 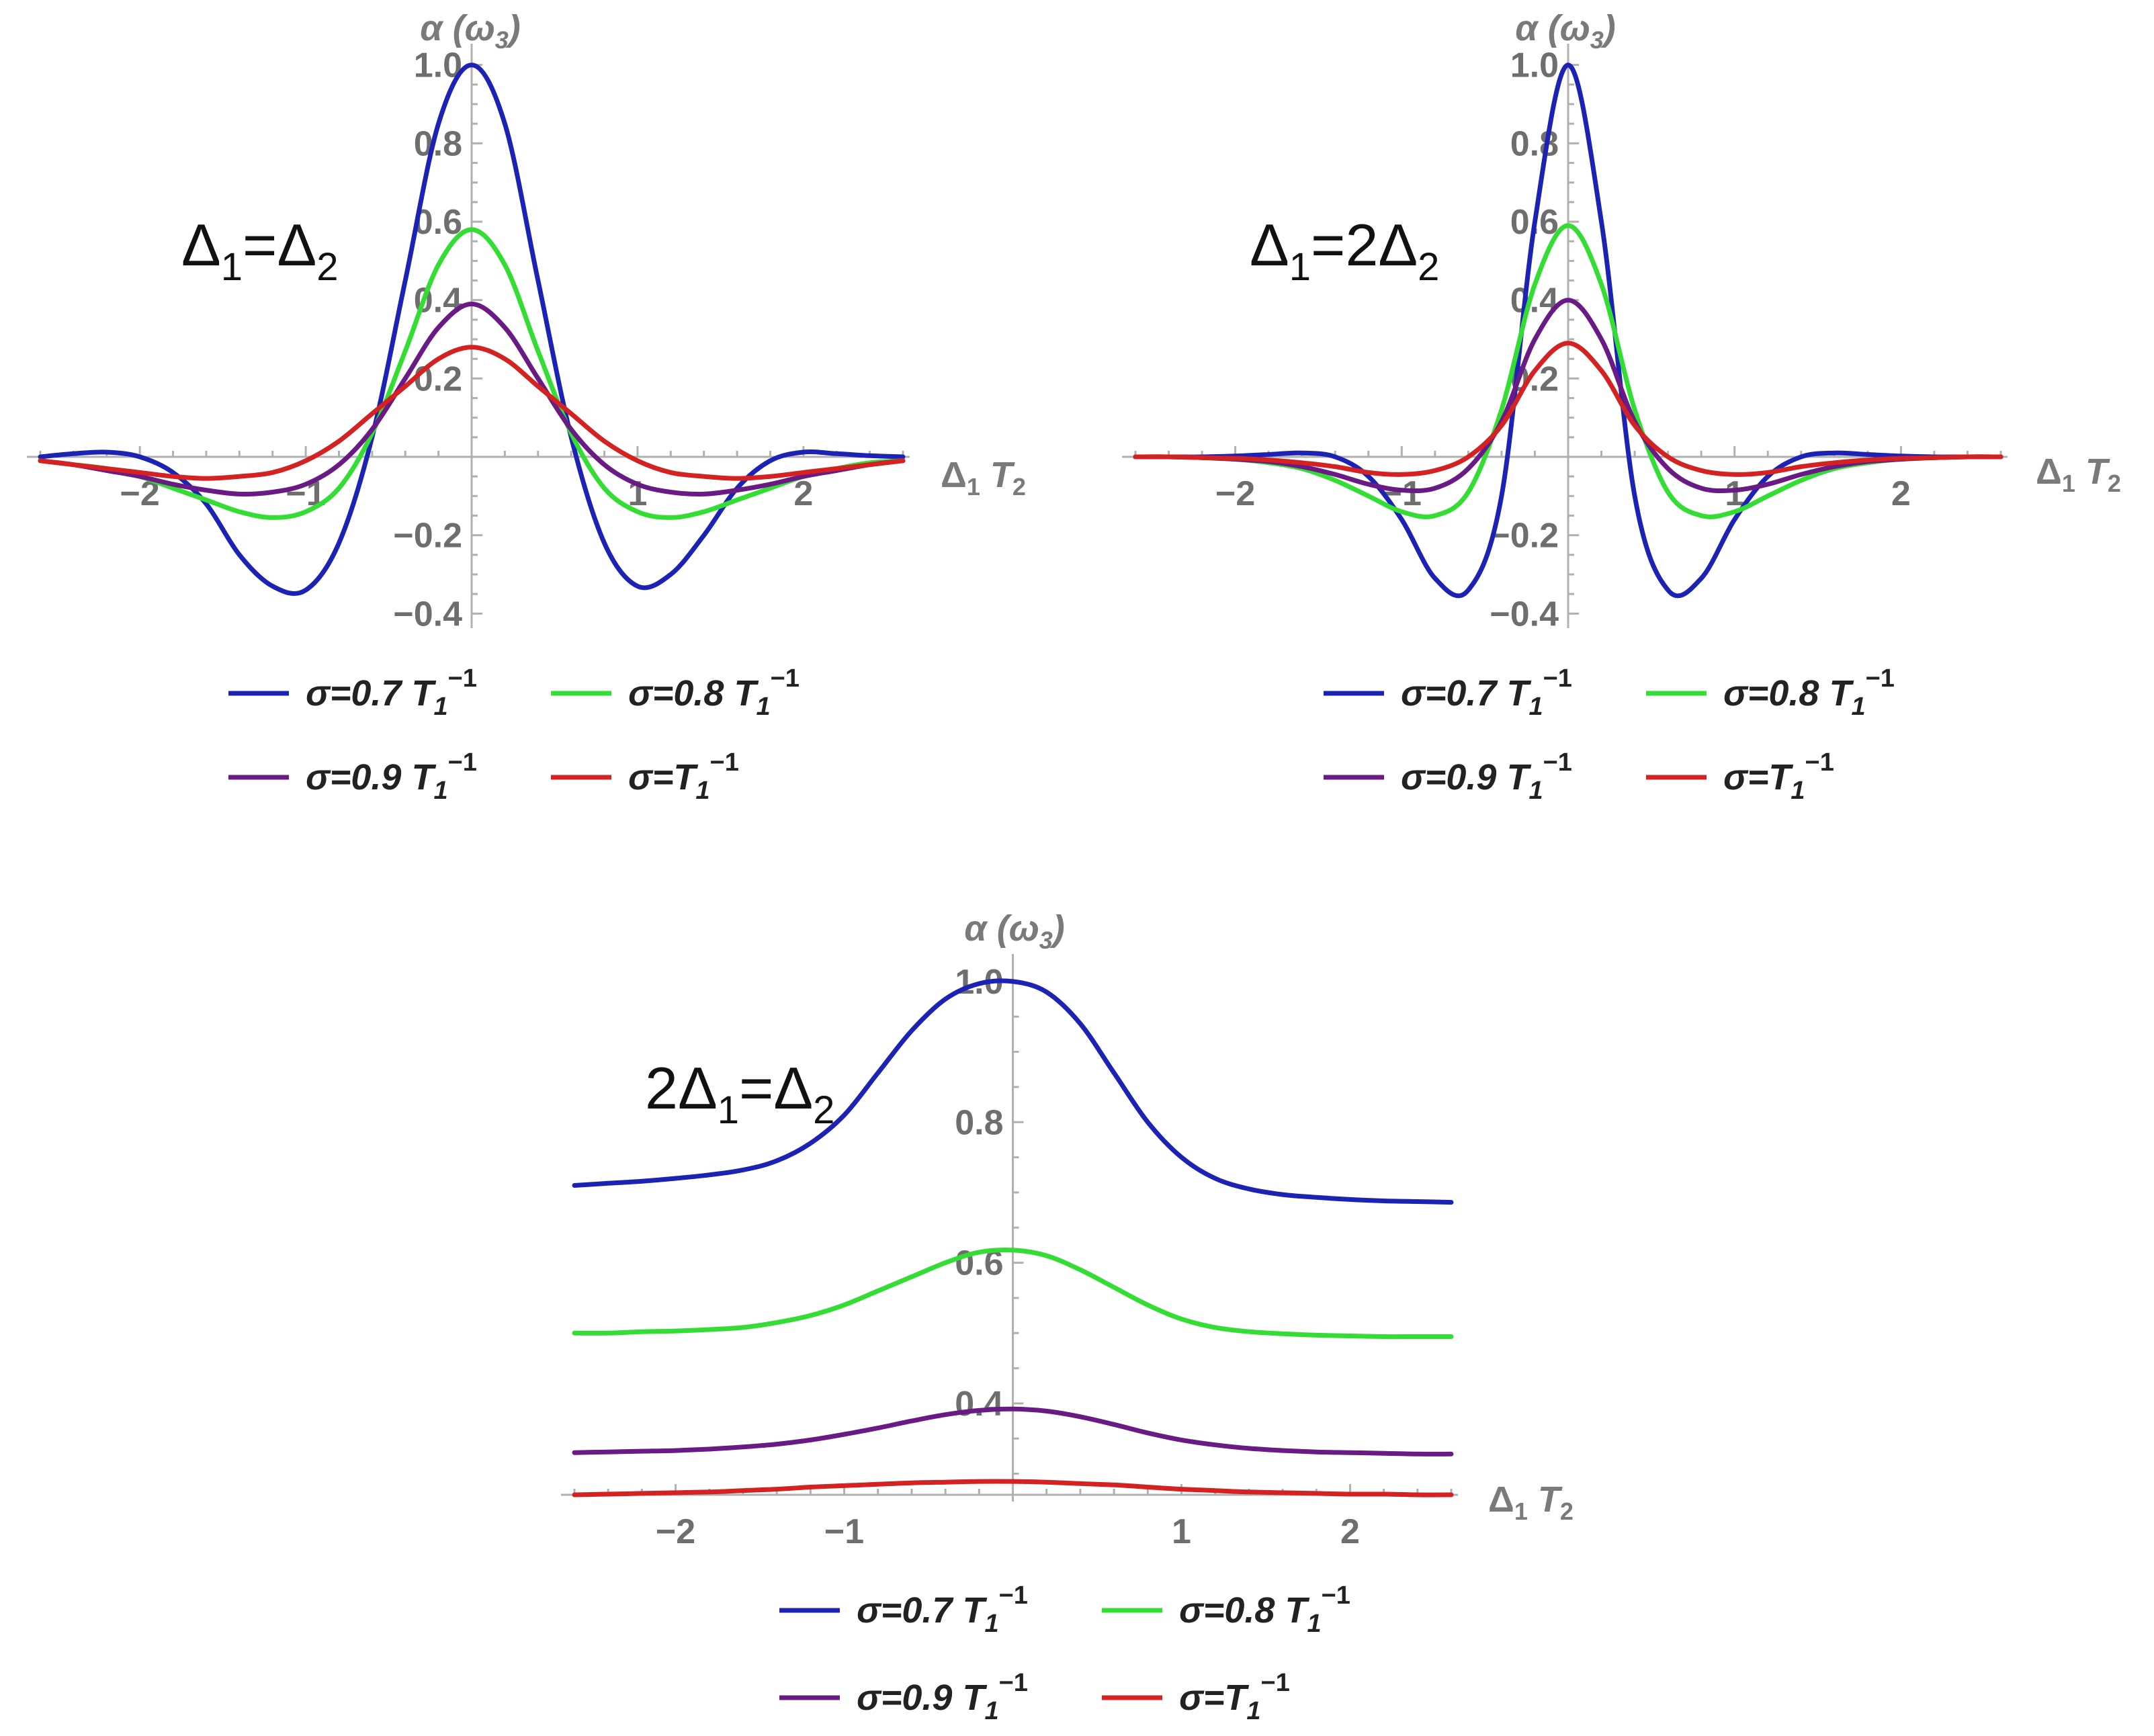 I want to click on y-tick-label: 0.8, so click(x=979, y=1122).